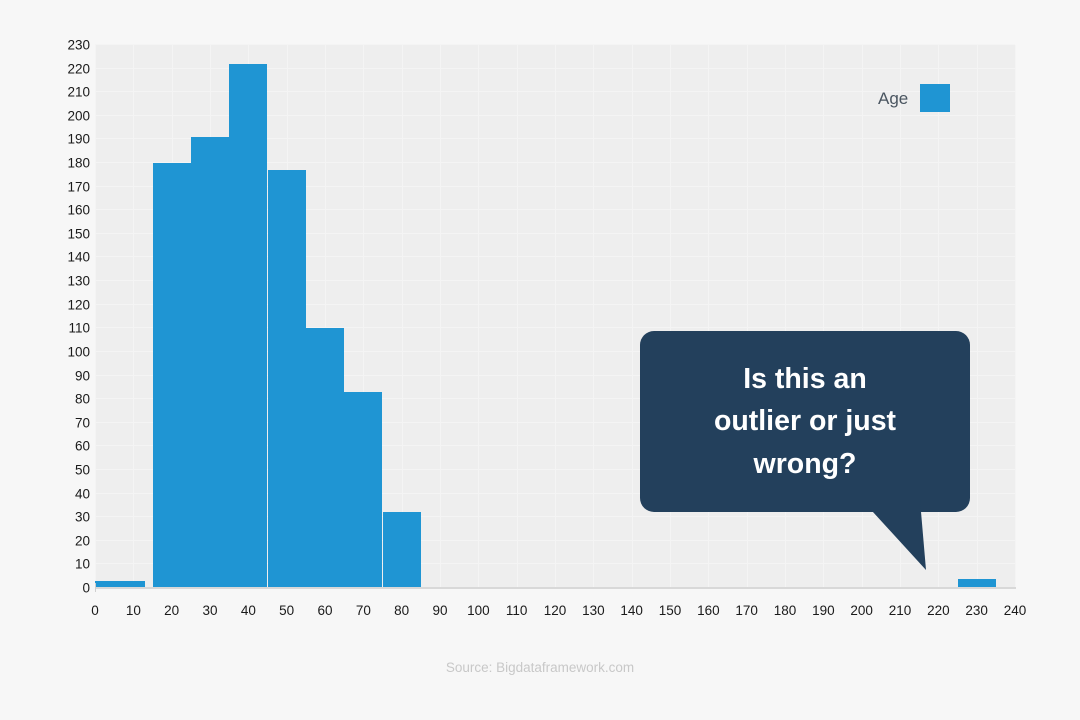 This screenshot has width=1080, height=720. Describe the element at coordinates (1015, 610) in the screenshot. I see `x-axis-tick-label: 240` at that location.